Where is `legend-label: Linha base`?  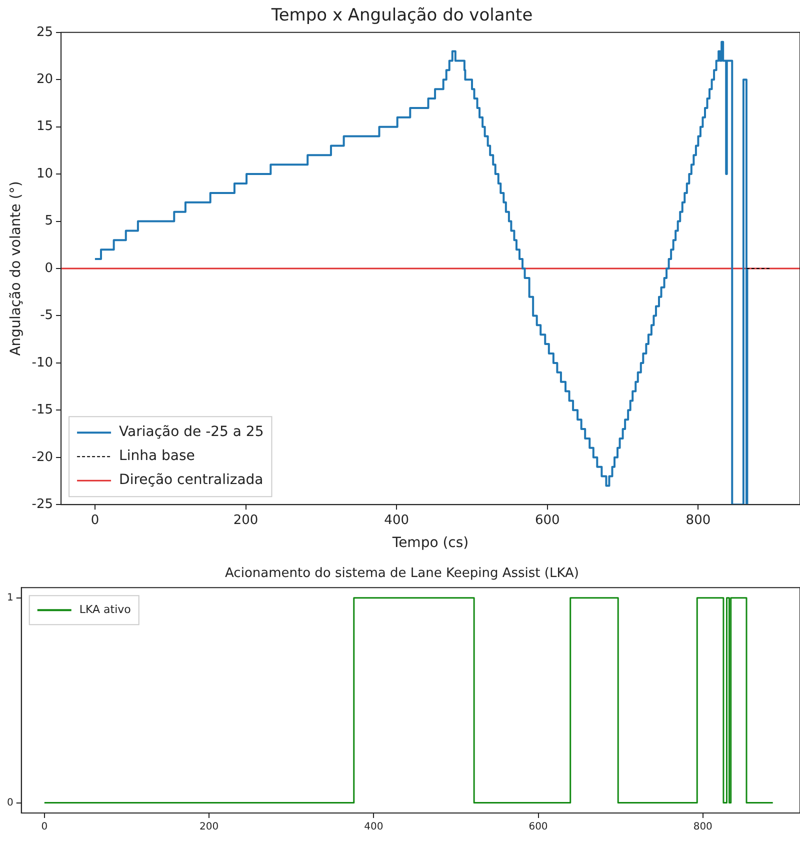 legend-label: Linha base is located at coordinates (157, 456).